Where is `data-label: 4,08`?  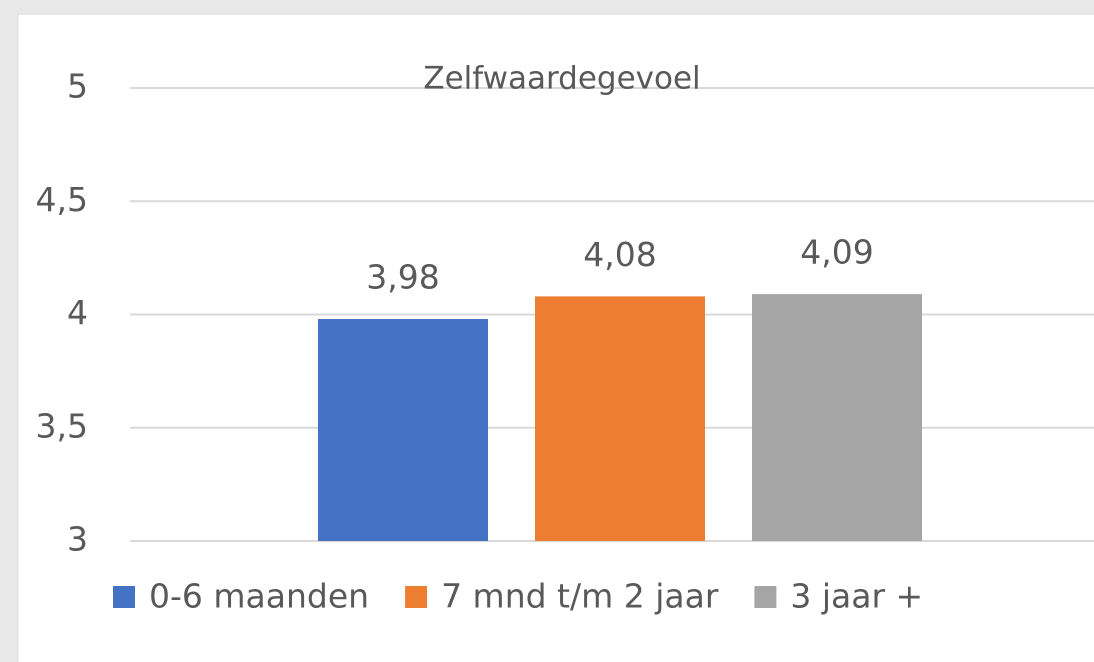 data-label: 4,08 is located at coordinates (619, 254).